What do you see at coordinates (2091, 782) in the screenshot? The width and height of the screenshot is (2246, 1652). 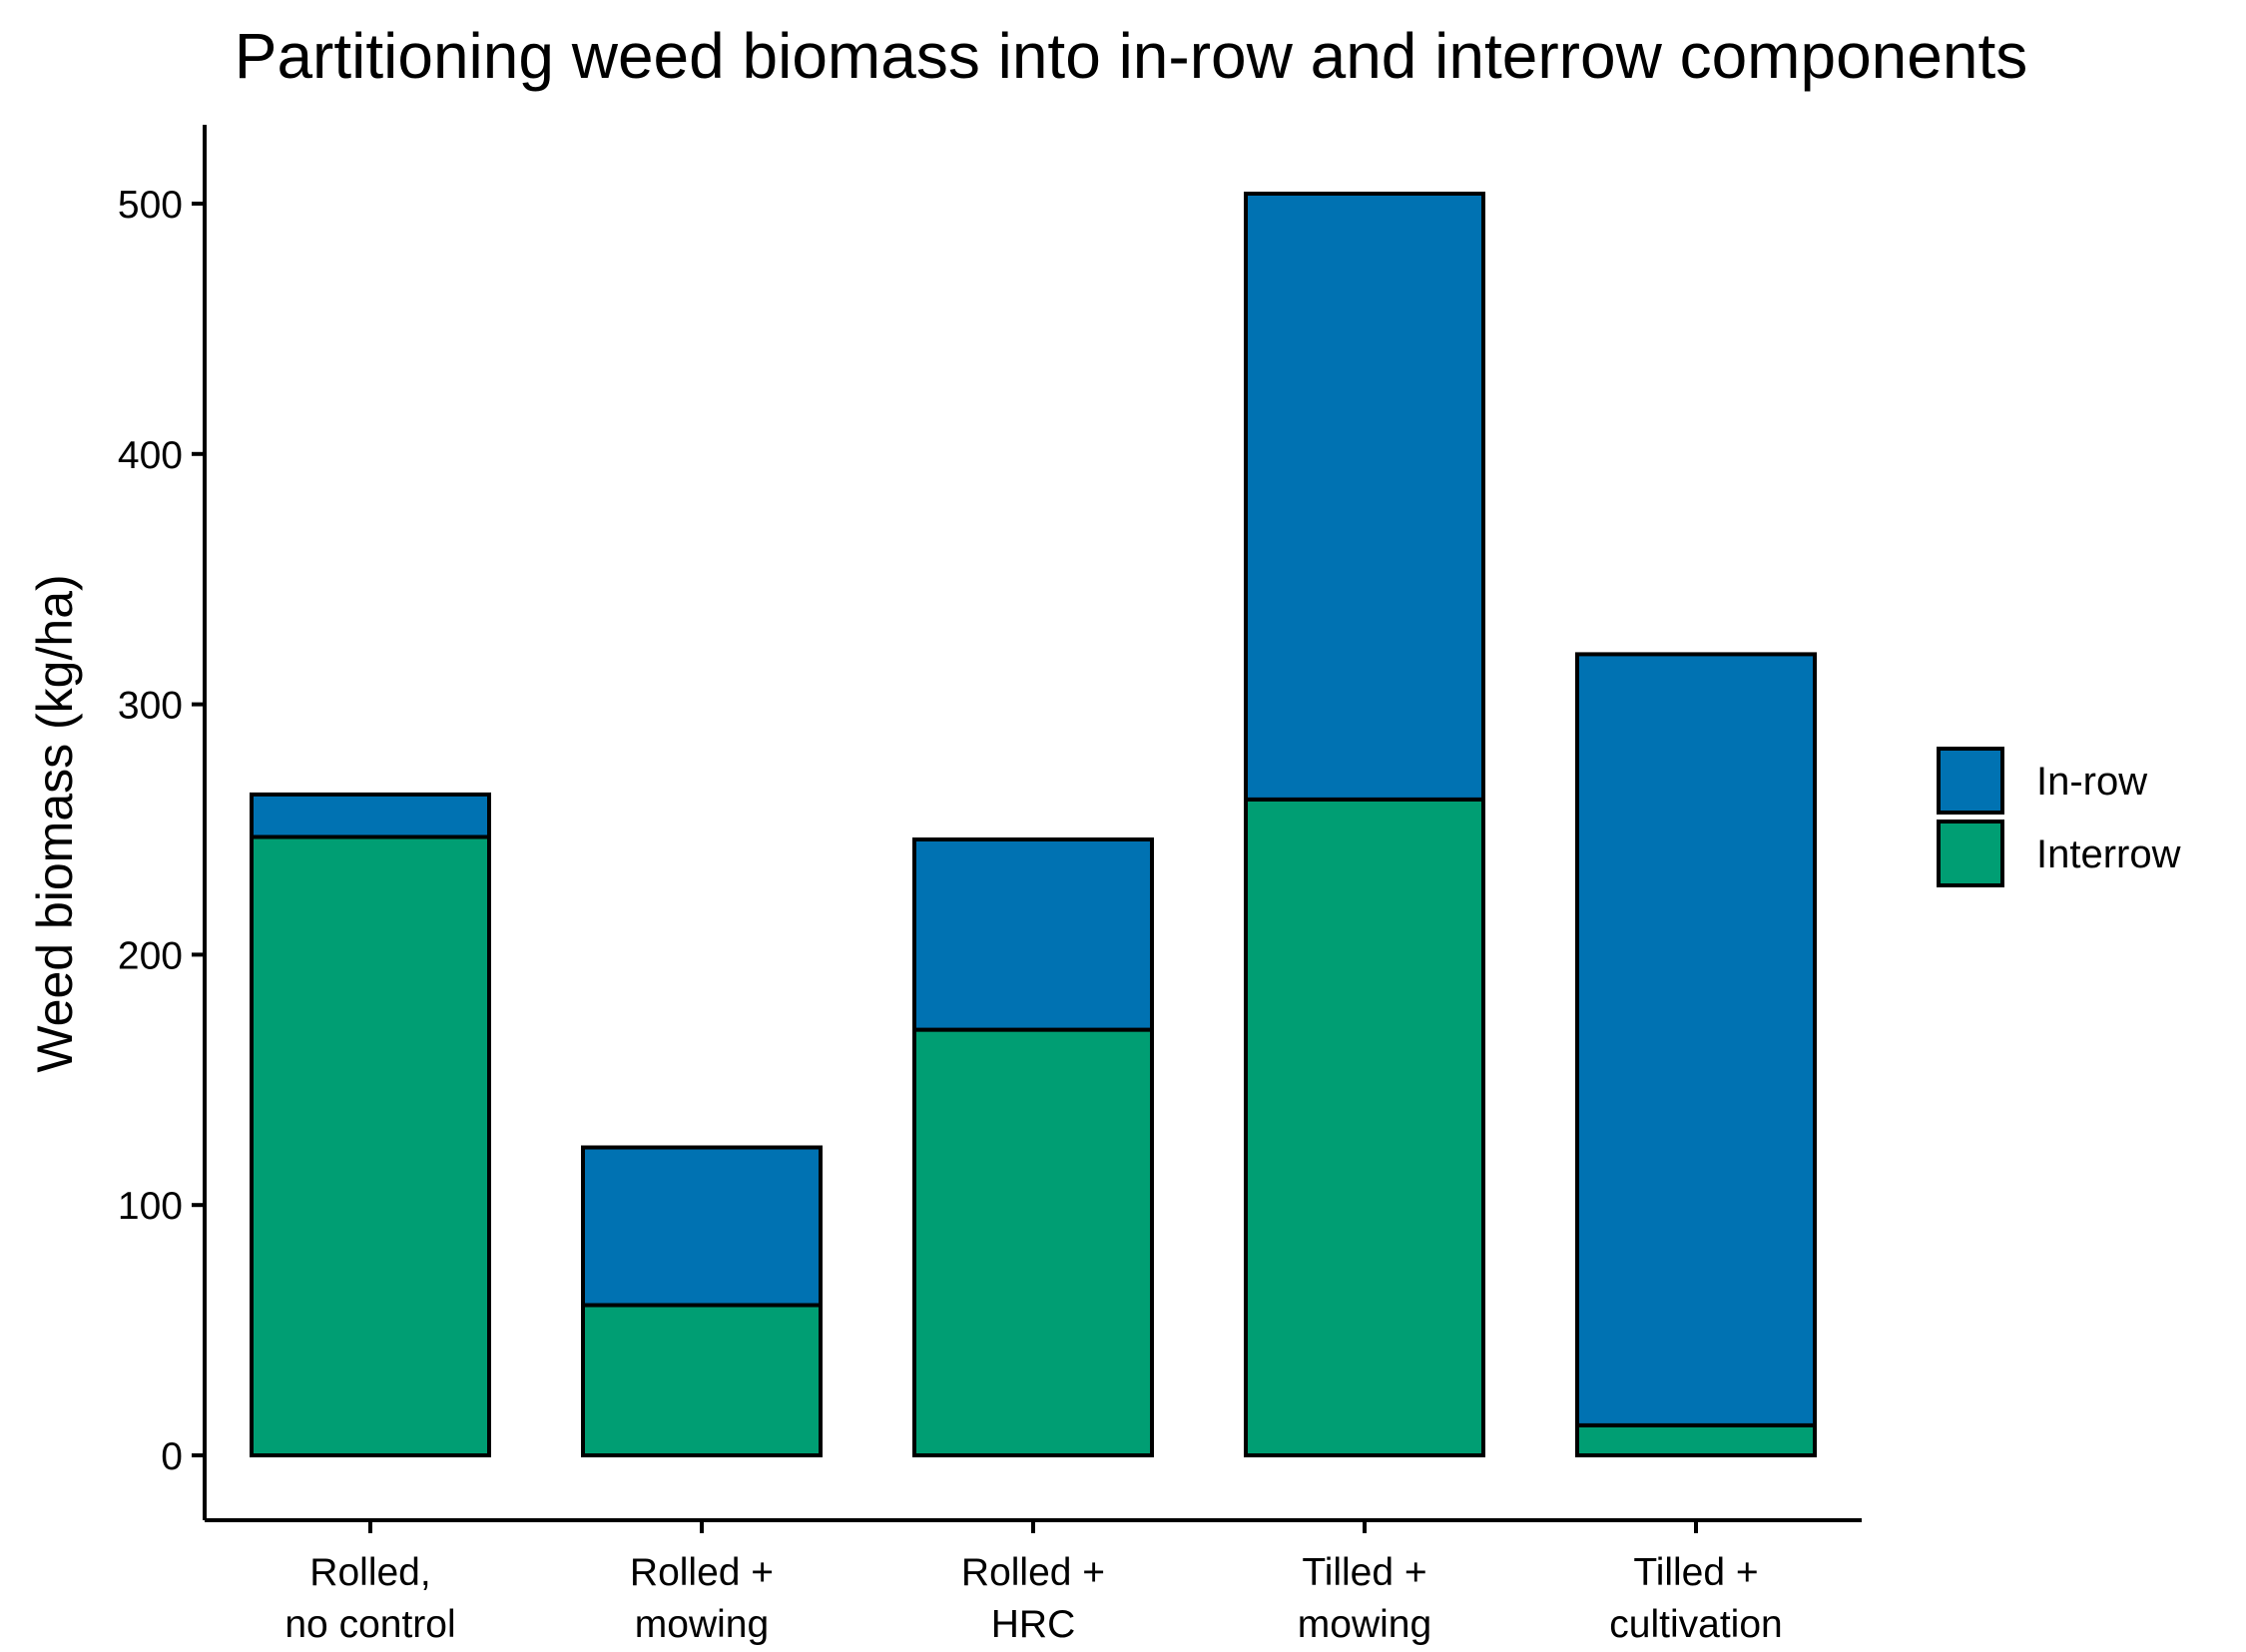 I see `legend-label-in-row: In-row` at bounding box center [2091, 782].